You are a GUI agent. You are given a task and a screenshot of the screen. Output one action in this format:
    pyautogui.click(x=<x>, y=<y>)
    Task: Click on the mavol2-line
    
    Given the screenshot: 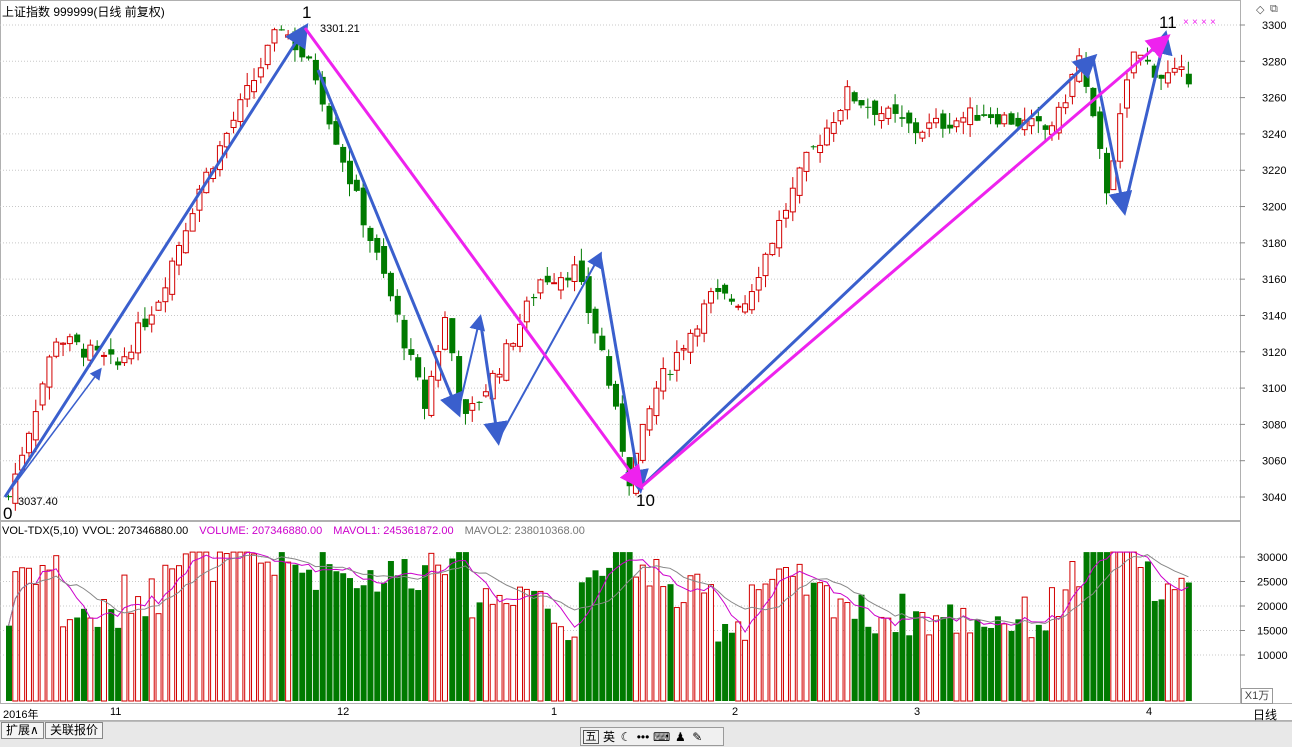 What is the action you would take?
    pyautogui.click(x=598, y=590)
    